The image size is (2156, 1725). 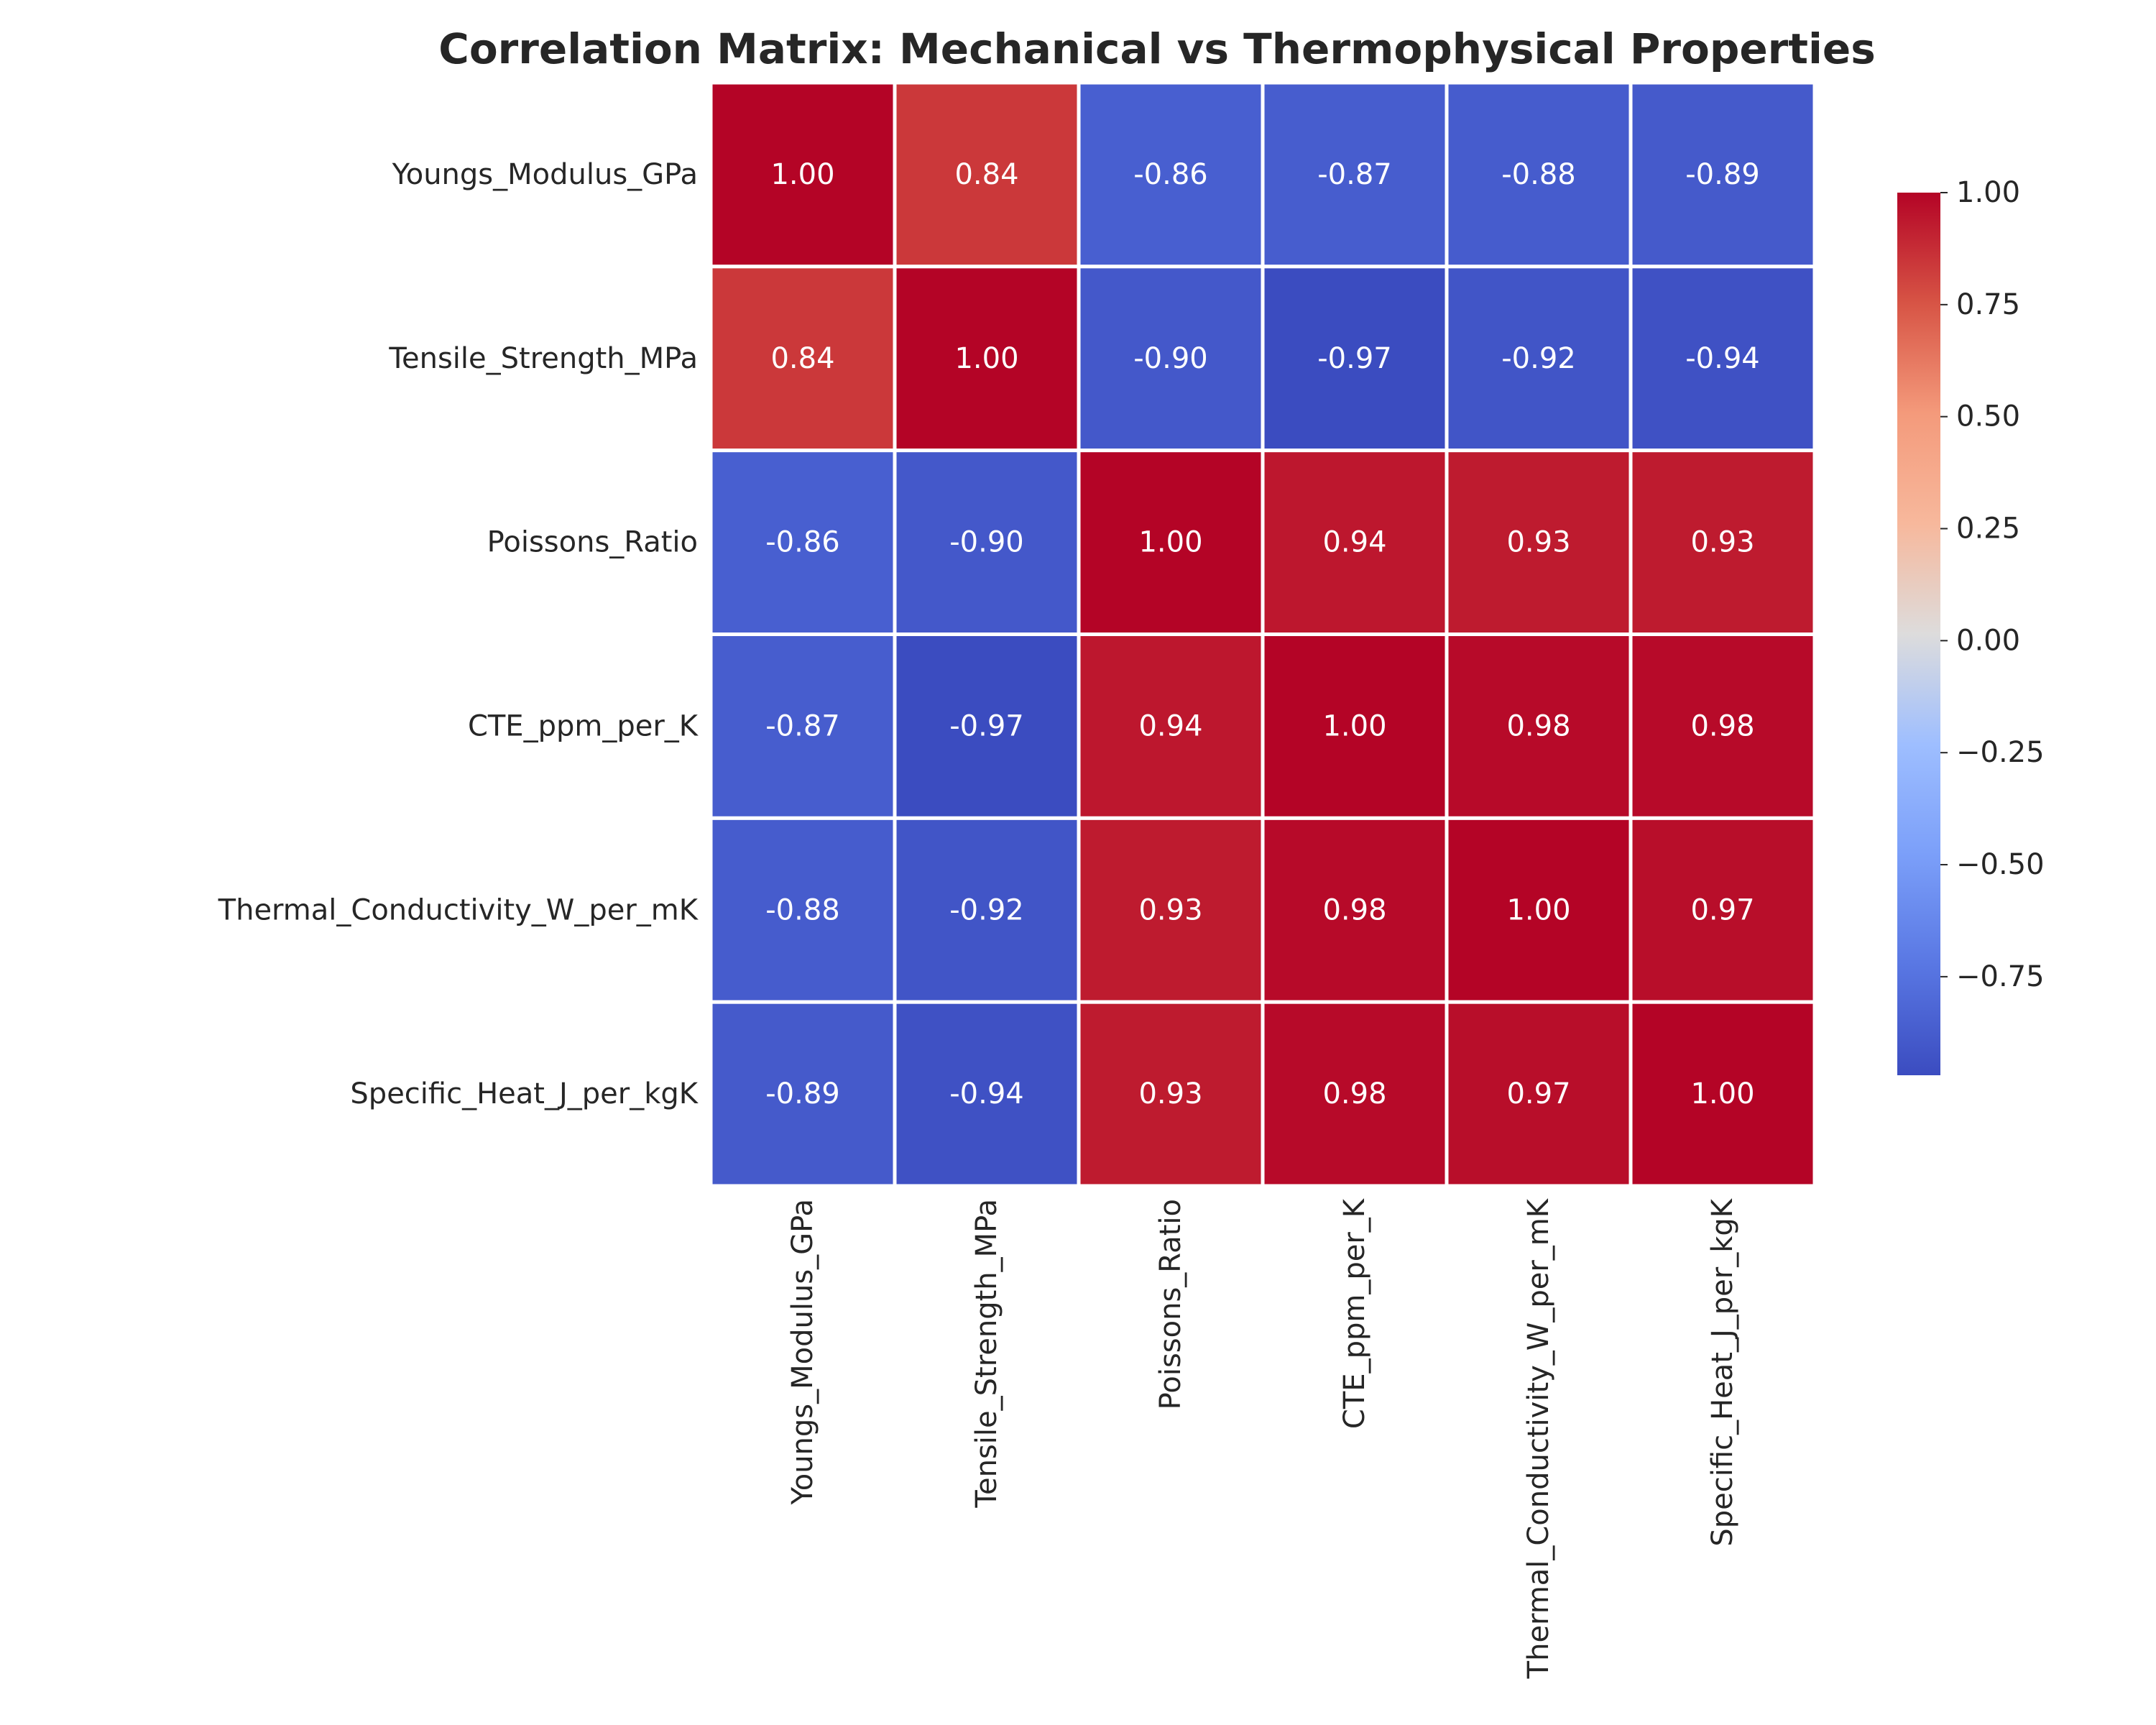 I want to click on column-tick-label: Thermal_Conductivity_W_per_mK, so click(x=1539, y=1438).